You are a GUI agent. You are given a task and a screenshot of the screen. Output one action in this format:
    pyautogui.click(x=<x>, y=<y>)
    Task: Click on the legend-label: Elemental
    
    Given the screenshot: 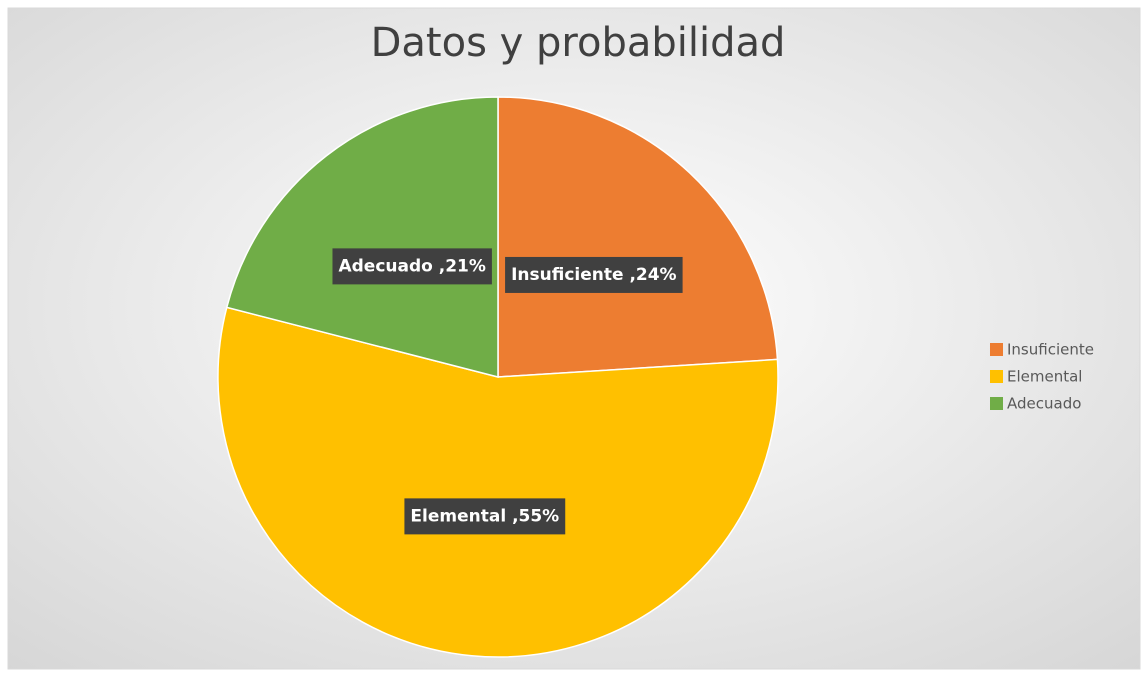 What is the action you would take?
    pyautogui.click(x=1044, y=377)
    